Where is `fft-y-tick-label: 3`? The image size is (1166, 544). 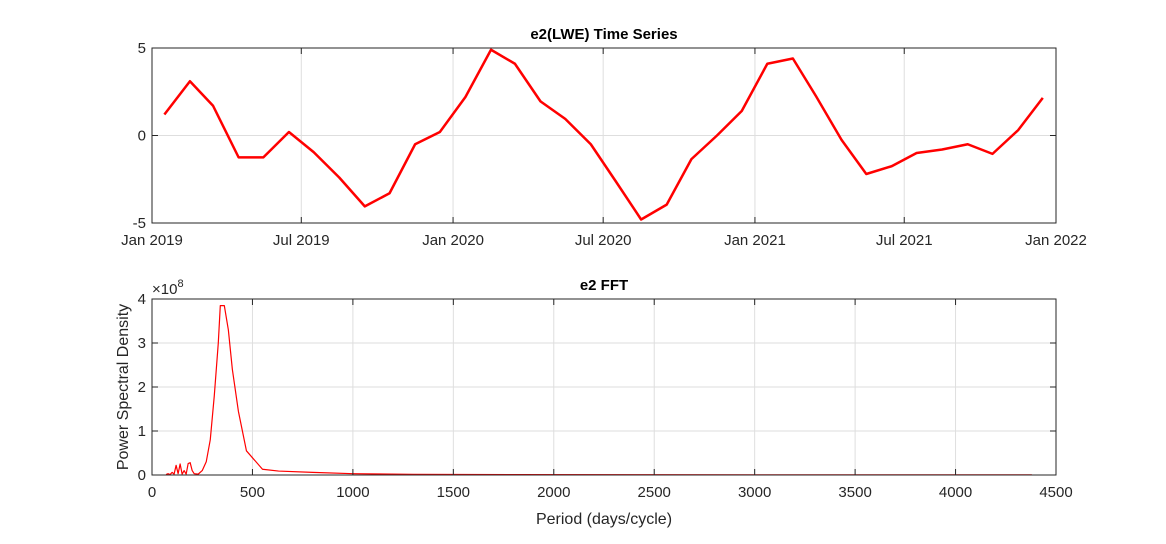
fft-y-tick-label: 3 is located at coordinates (142, 343).